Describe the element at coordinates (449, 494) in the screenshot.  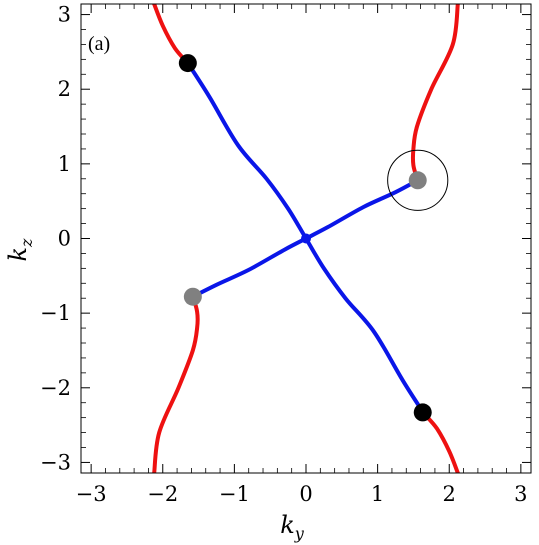
I see `x-tick-label-5: 2` at that location.